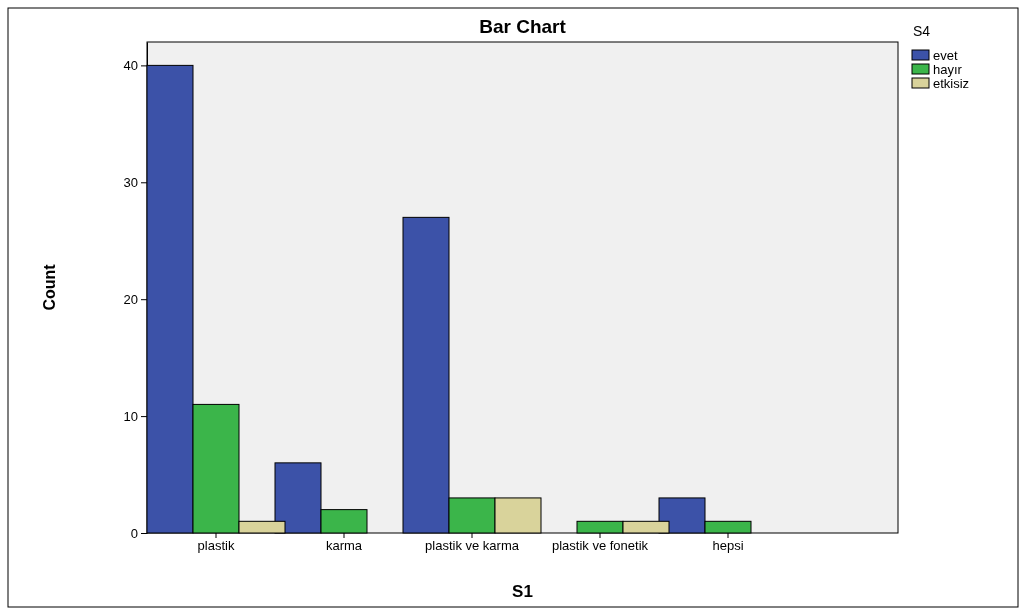 The image size is (1027, 615). I want to click on x-tick-label: karma, so click(344, 546).